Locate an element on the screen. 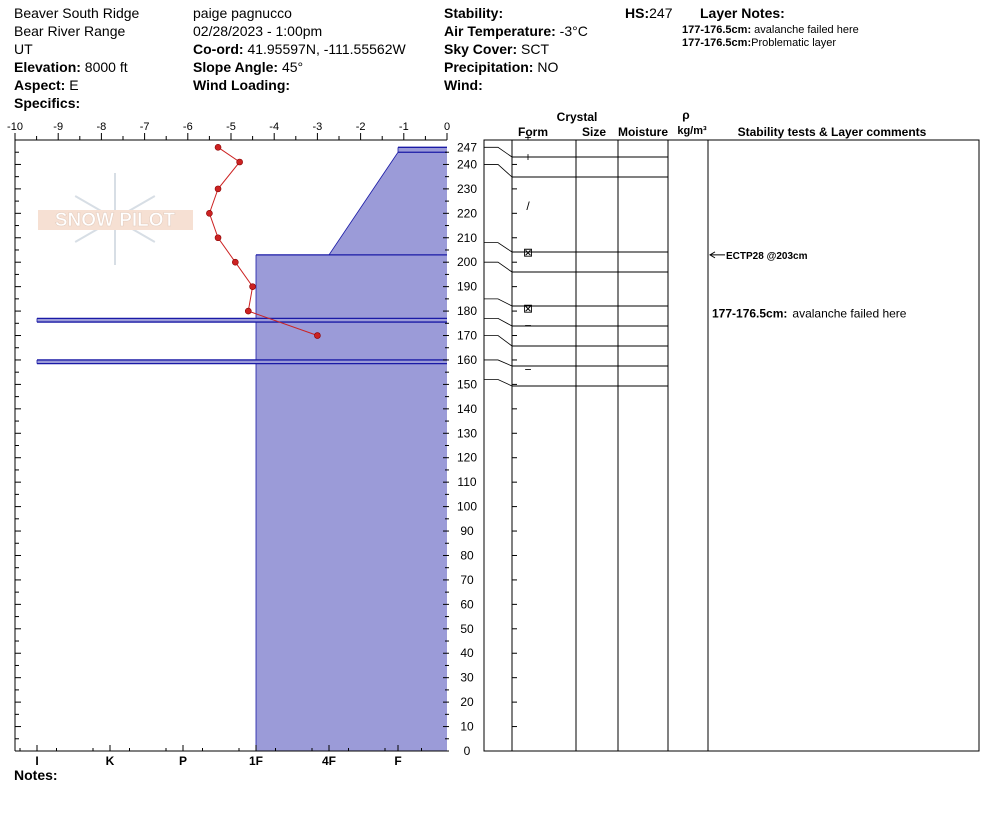 The height and width of the screenshot is (840, 994). watermark-band is located at coordinates (115, 220).